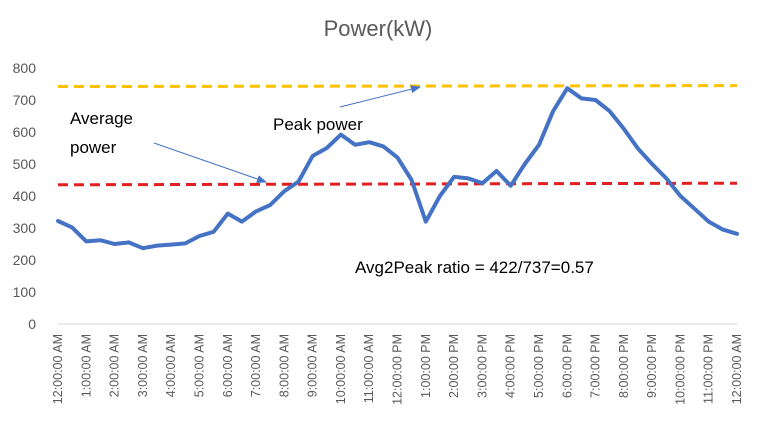 This screenshot has height=443, width=757. I want to click on x-tick-label: 10:00:00 PM, so click(680, 369).